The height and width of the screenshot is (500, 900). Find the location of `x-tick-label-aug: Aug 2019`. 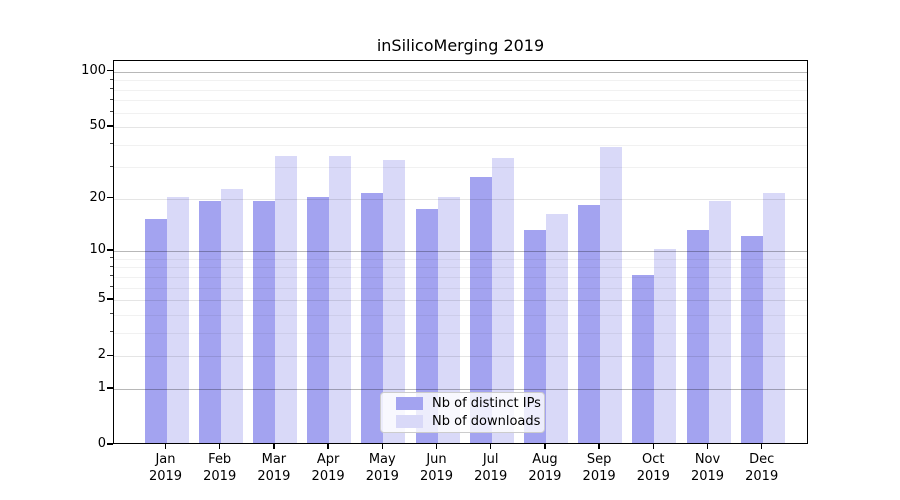

x-tick-label-aug: Aug 2019 is located at coordinates (545, 468).